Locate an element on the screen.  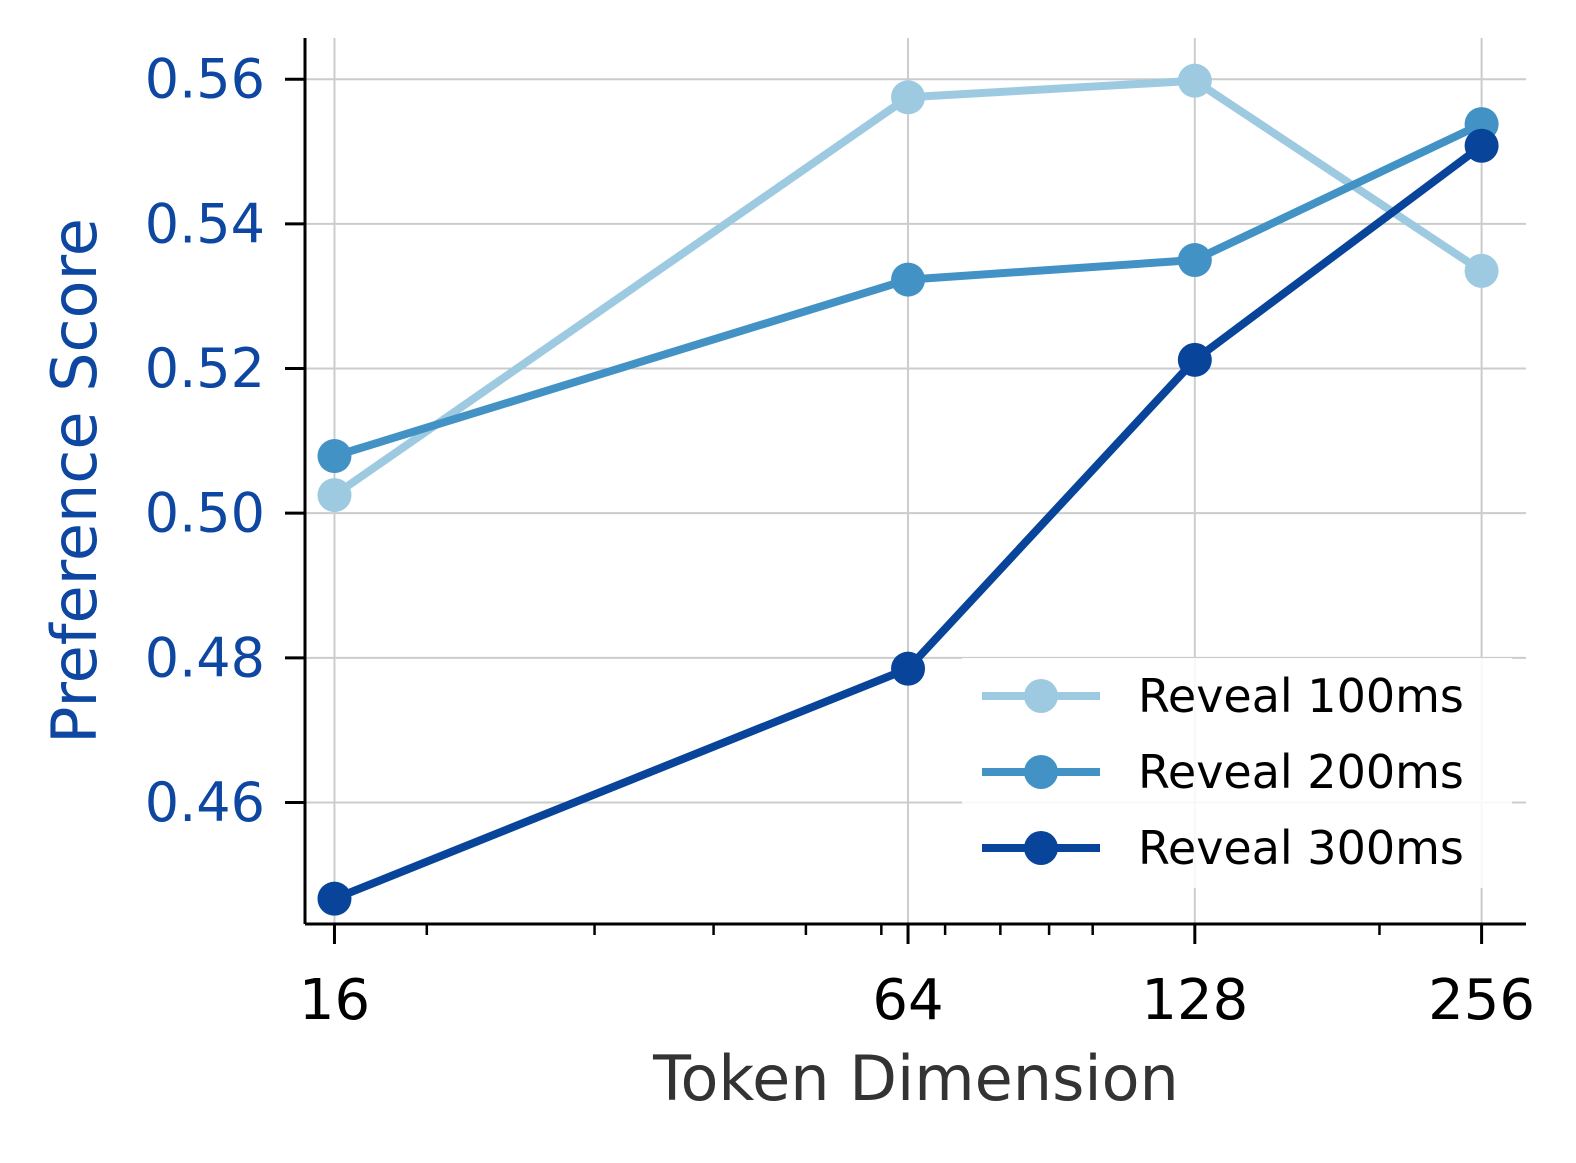
y-axis-title: Preference Score is located at coordinates (74, 481).